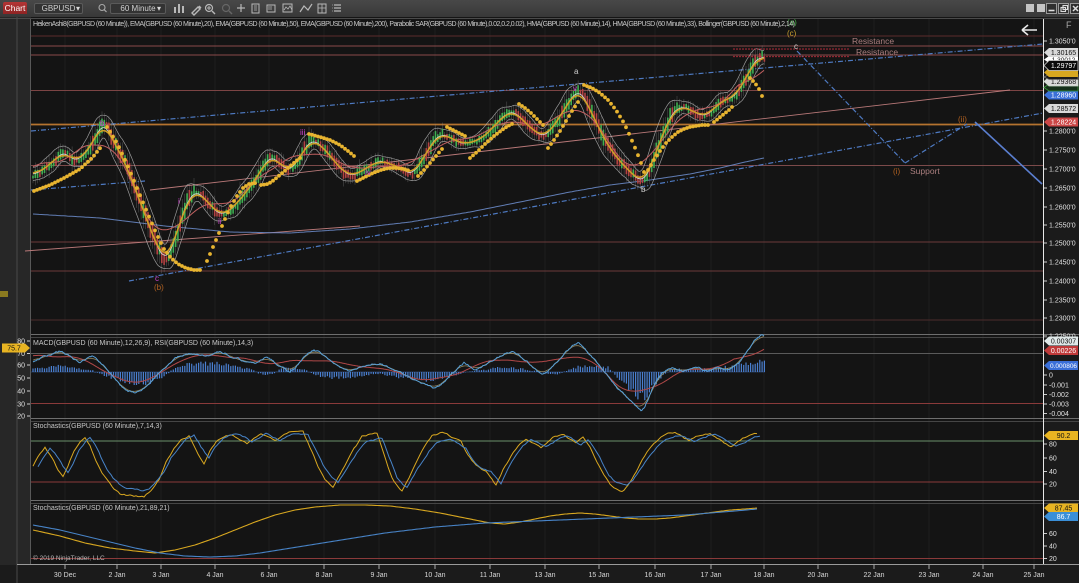  What do you see at coordinates (1062, 226) in the screenshot?
I see `svg-text: 1.2550'0` at bounding box center [1062, 226].